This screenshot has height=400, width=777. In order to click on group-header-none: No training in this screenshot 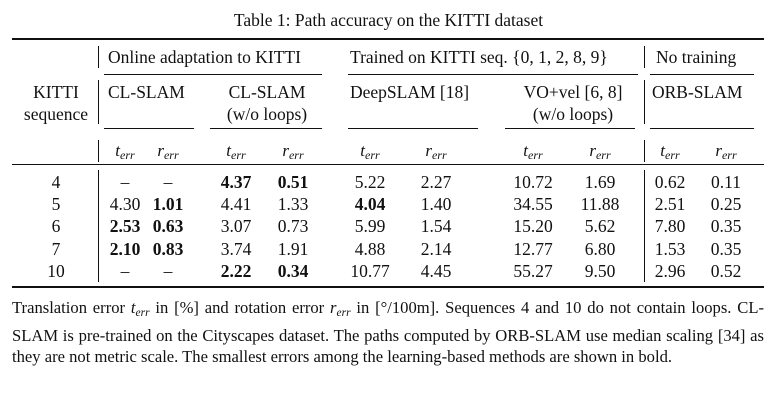, I will do `click(696, 57)`.